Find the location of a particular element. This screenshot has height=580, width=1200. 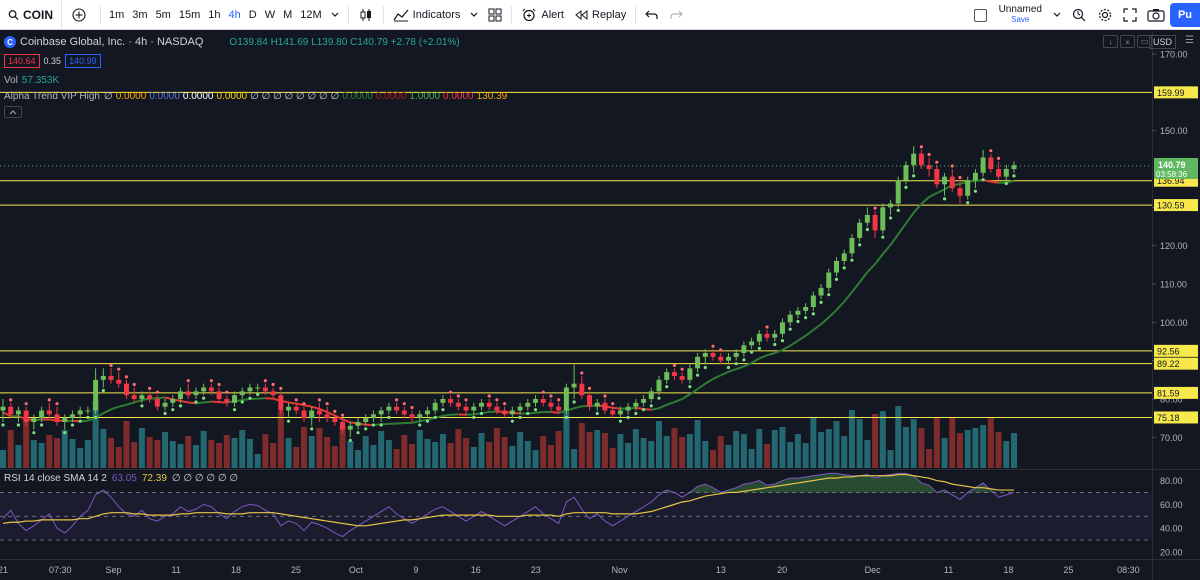

level-price-label: 81.59 is located at coordinates (1168, 393).